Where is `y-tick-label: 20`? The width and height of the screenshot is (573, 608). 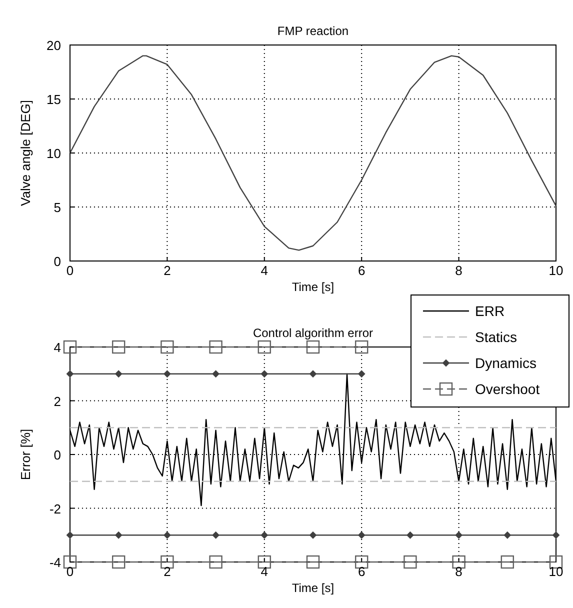
y-tick-label: 20 is located at coordinates (53, 45).